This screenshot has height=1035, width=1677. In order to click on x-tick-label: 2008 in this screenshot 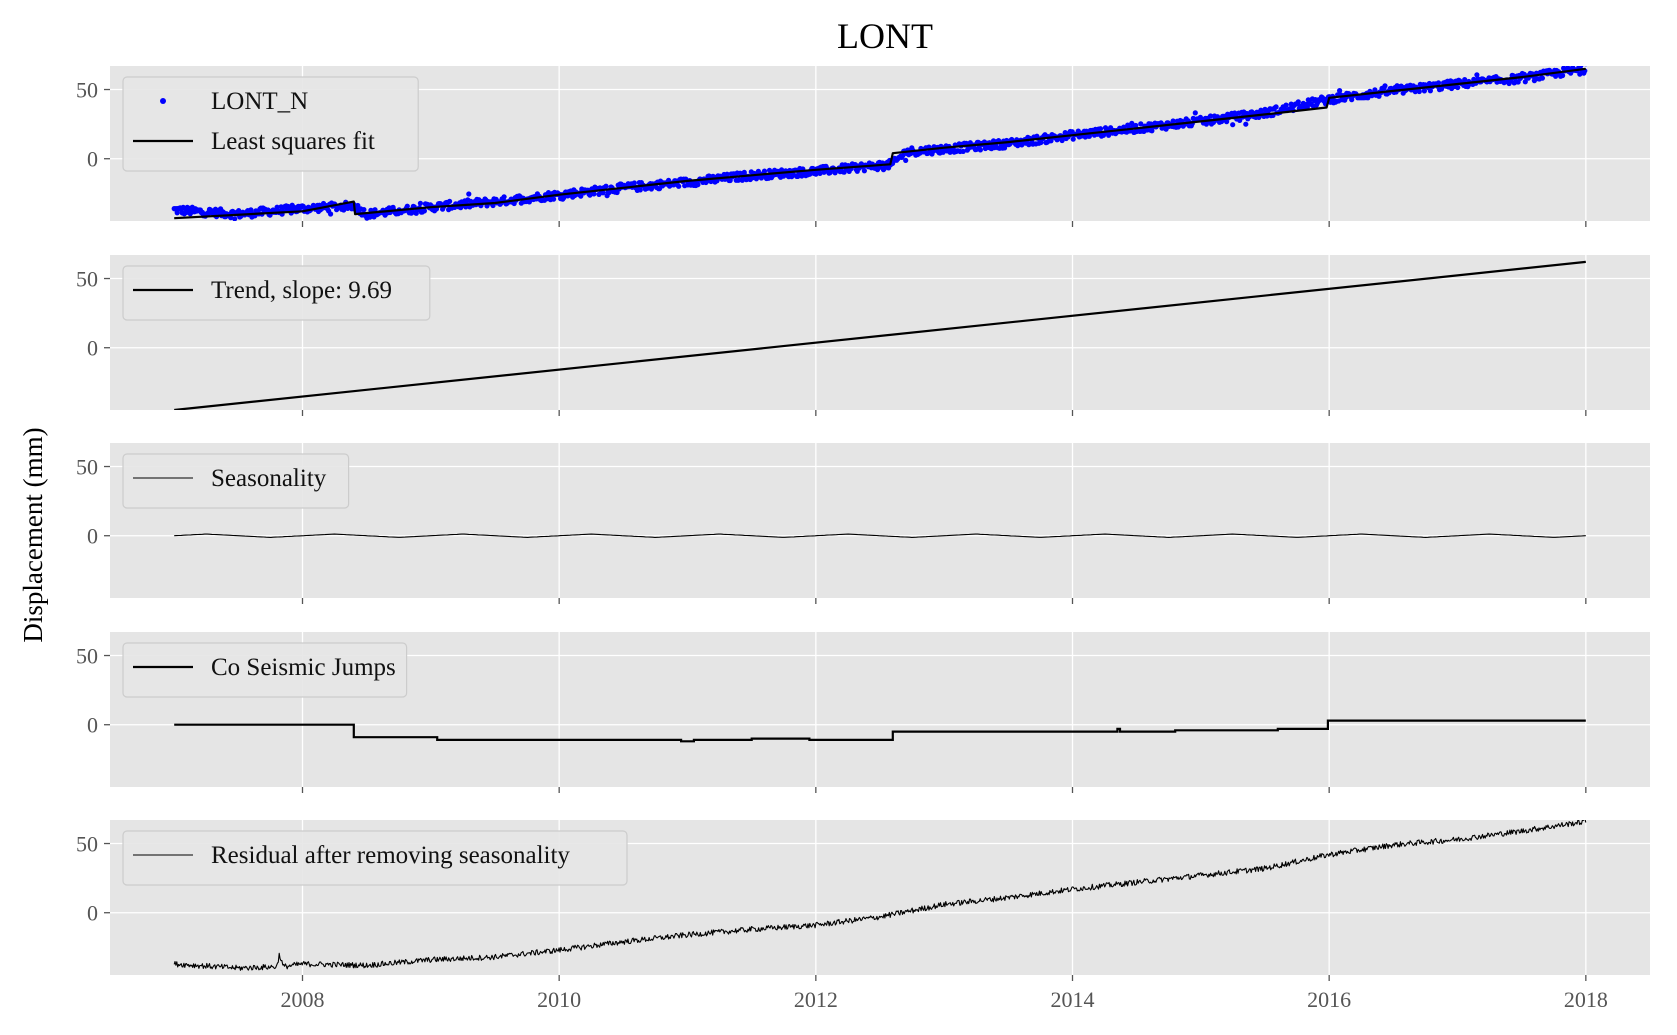, I will do `click(303, 999)`.